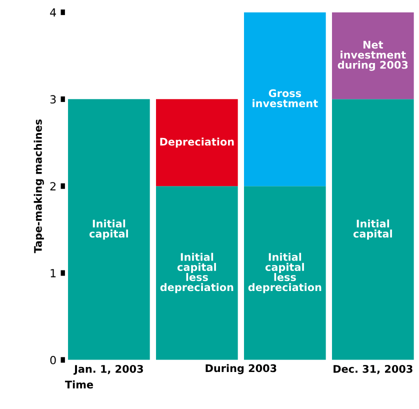  Describe the element at coordinates (53, 360) in the screenshot. I see `y-tick-label: 0` at that location.